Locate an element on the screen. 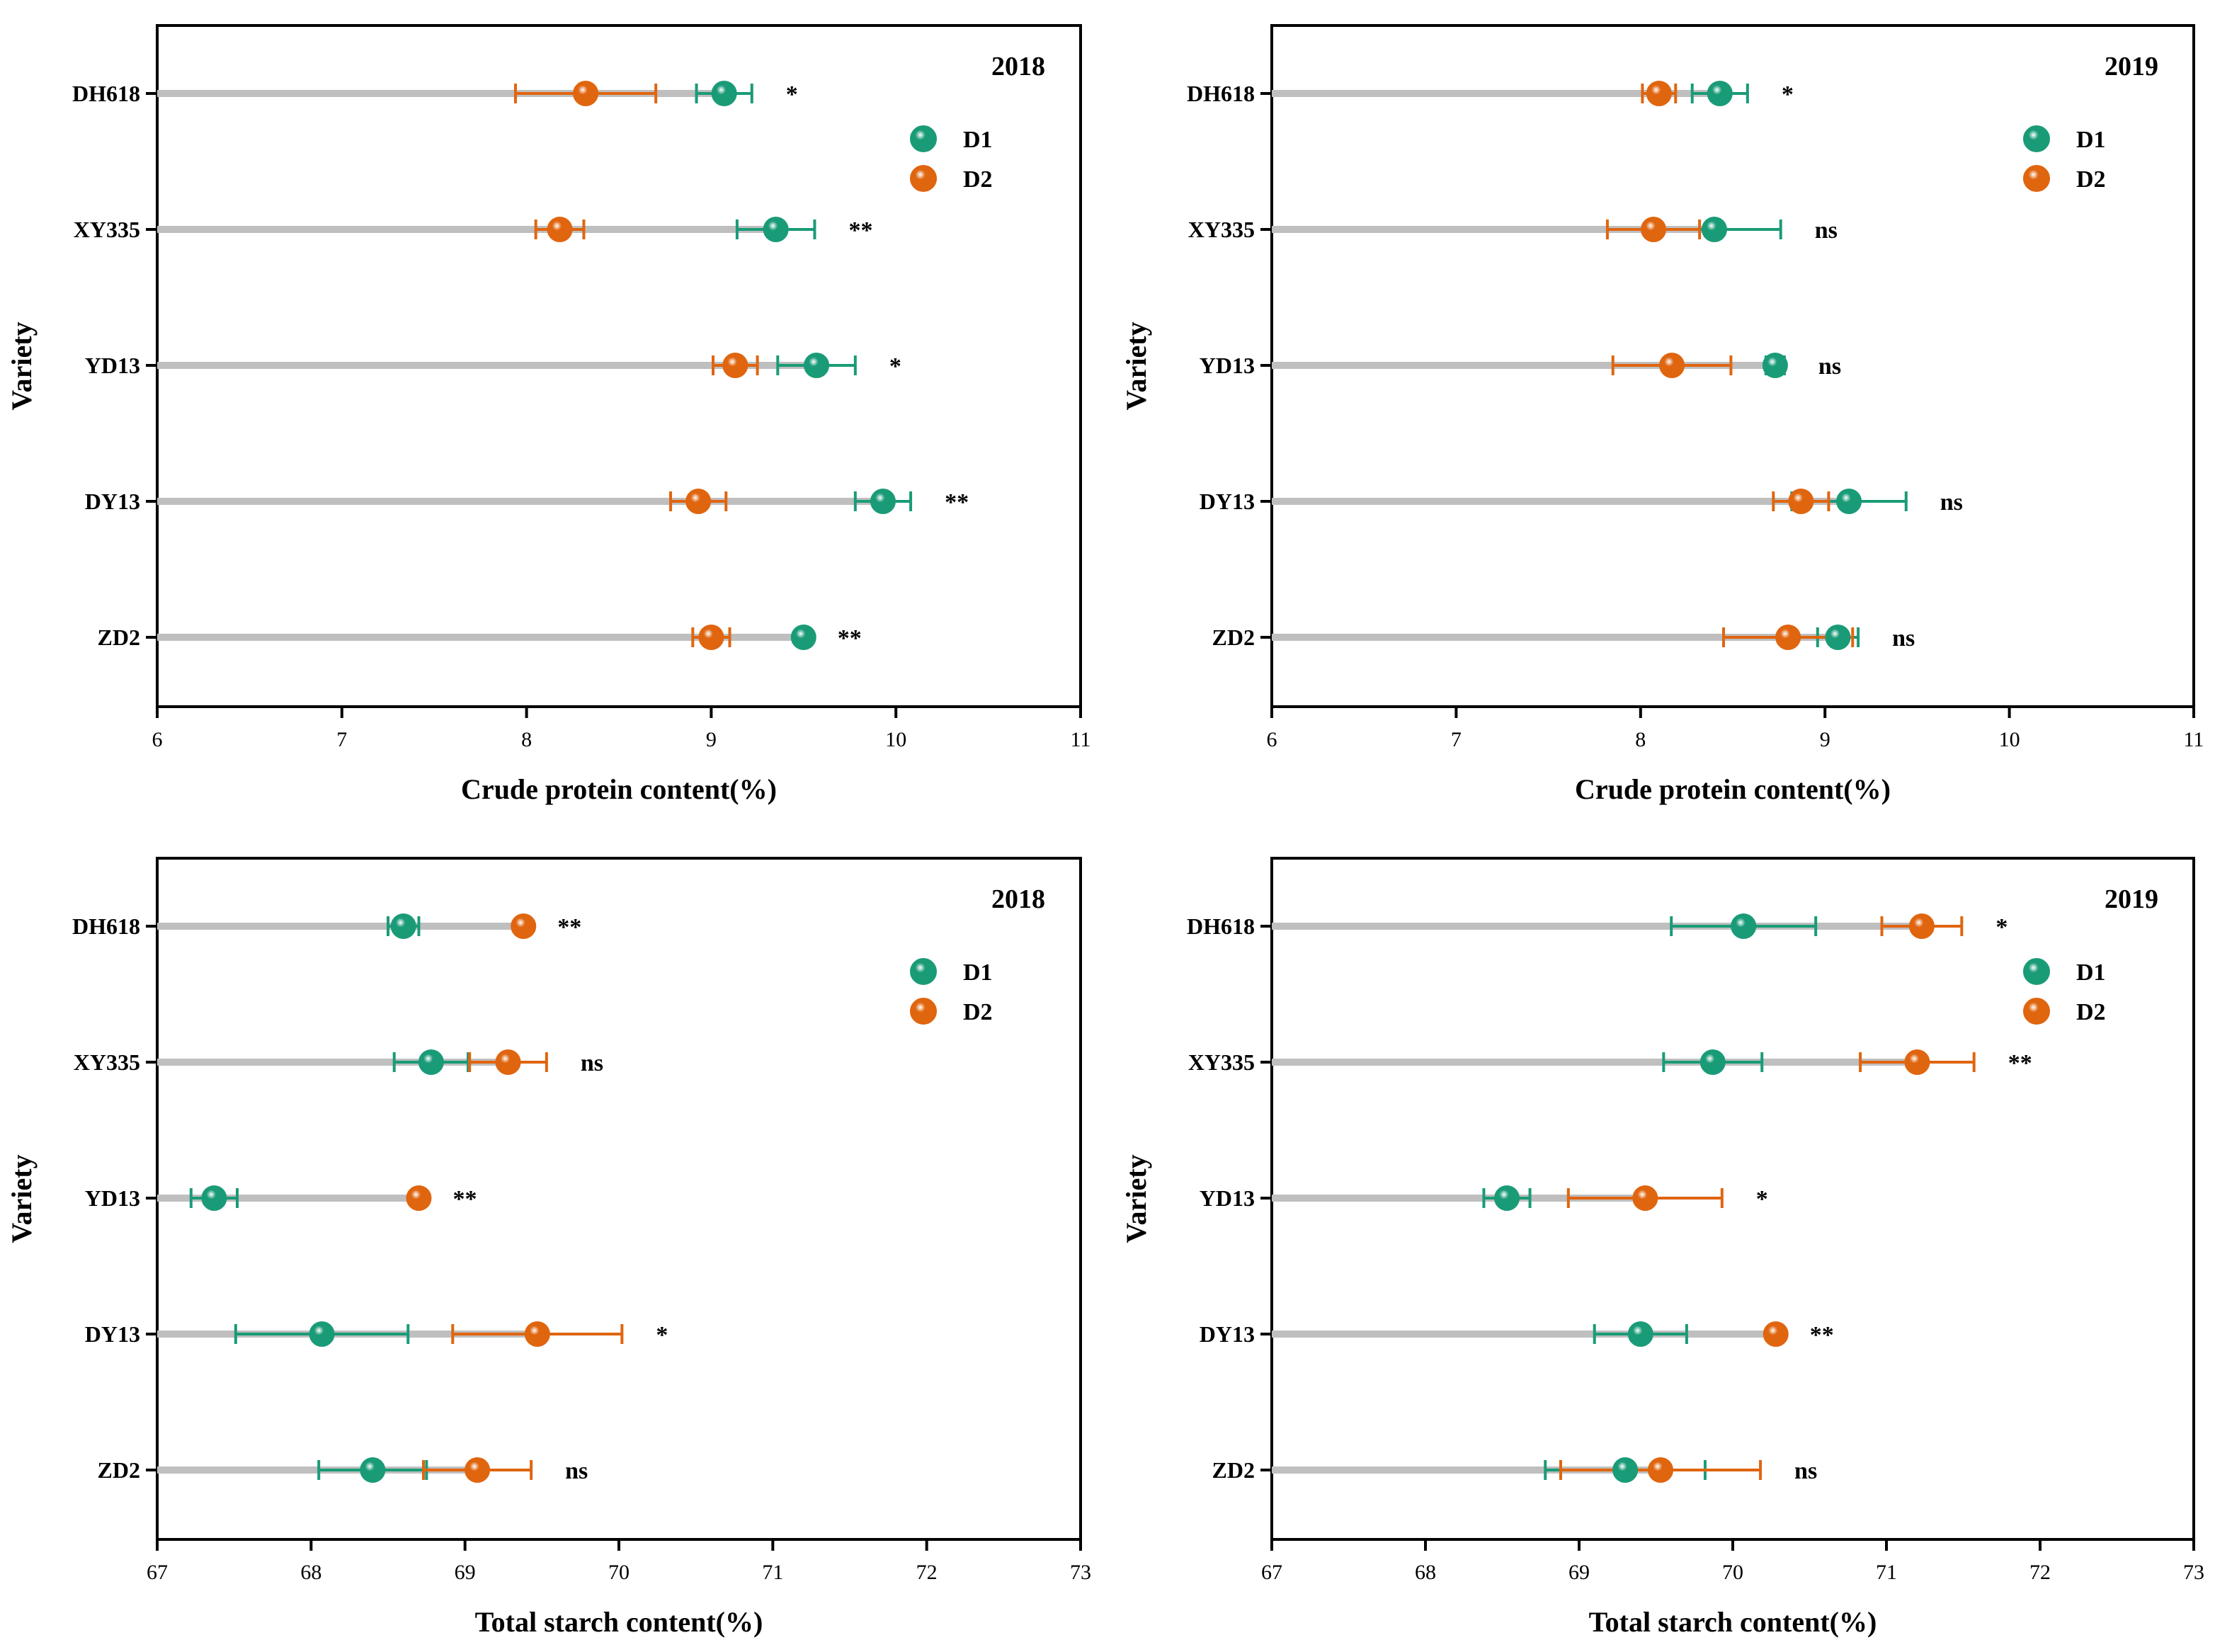 The height and width of the screenshot is (1652, 2215). x-tick-label: 9 is located at coordinates (1825, 739).